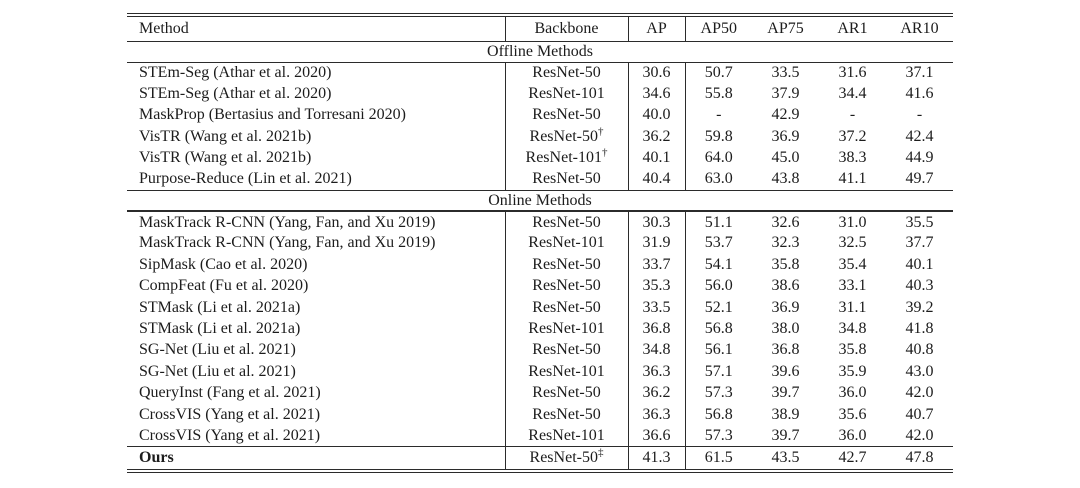 This screenshot has height=488, width=1080. I want to click on ap-cell: 30.3, so click(657, 222).